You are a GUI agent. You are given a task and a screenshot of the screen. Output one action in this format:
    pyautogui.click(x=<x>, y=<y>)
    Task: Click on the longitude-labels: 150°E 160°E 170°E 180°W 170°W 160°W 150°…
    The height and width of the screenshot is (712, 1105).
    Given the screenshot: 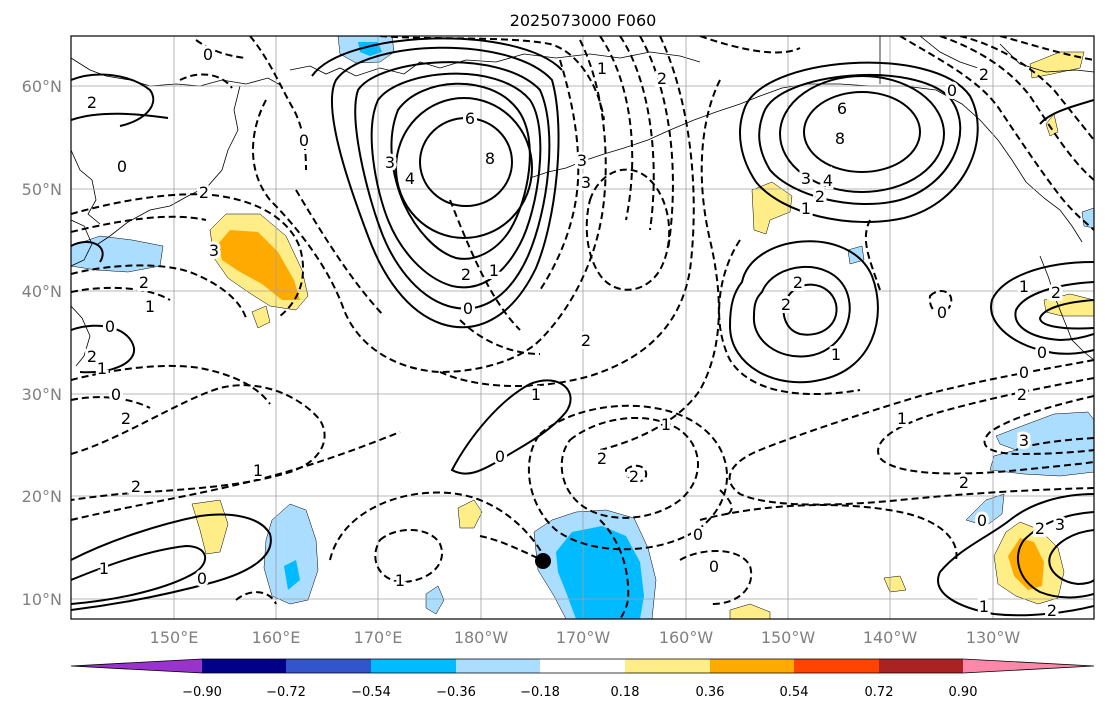 What is the action you would take?
    pyautogui.click(x=585, y=637)
    